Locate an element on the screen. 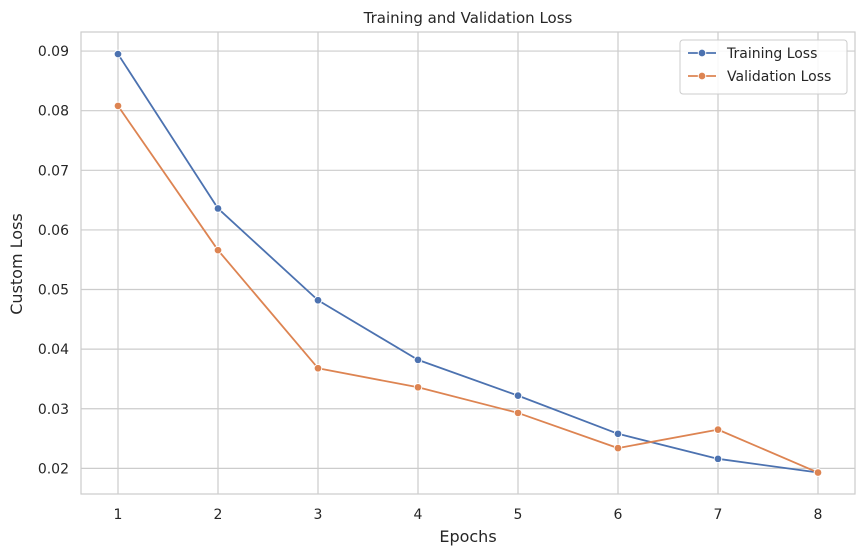 This screenshot has width=865, height=556. x-axis-title: Epochs is located at coordinates (467, 536).